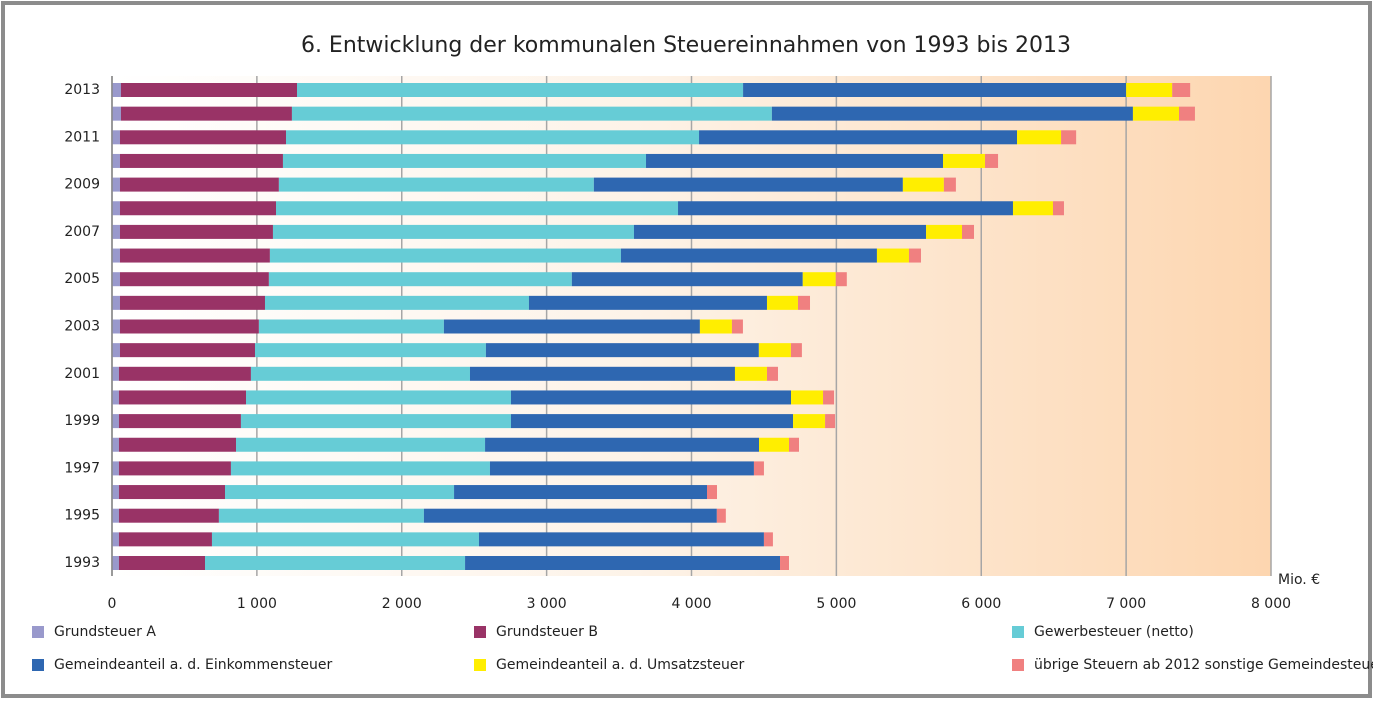 This screenshot has width=1373, height=703. Describe the element at coordinates (82, 468) in the screenshot. I see `y-tick-label: 1997` at that location.